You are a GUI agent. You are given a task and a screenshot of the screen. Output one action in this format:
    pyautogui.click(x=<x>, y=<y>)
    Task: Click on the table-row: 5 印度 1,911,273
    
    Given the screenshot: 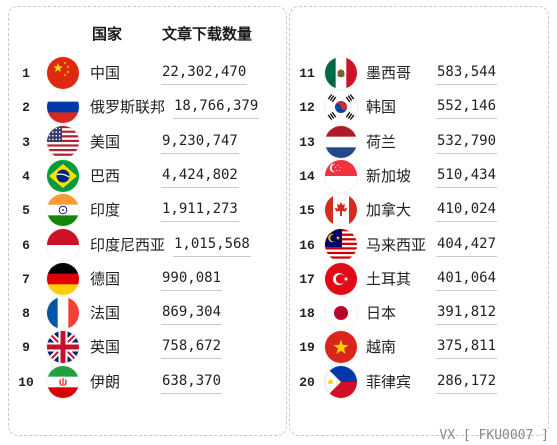 What is the action you would take?
    pyautogui.click(x=278, y=210)
    